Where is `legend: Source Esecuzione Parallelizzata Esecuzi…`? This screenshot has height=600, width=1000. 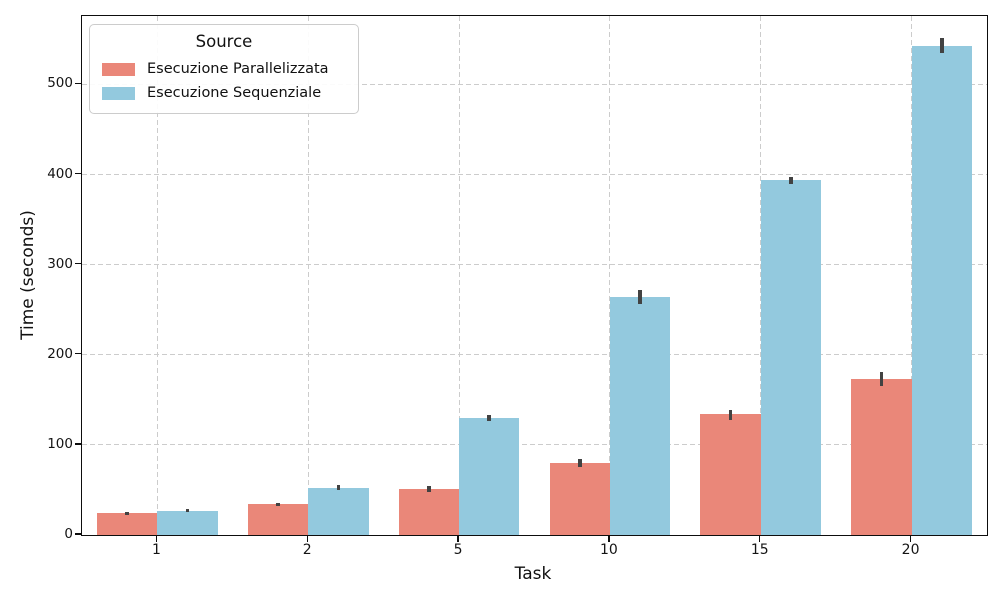 legend: Source Esecuzione Parallelizzata Esecuzi… is located at coordinates (224, 69).